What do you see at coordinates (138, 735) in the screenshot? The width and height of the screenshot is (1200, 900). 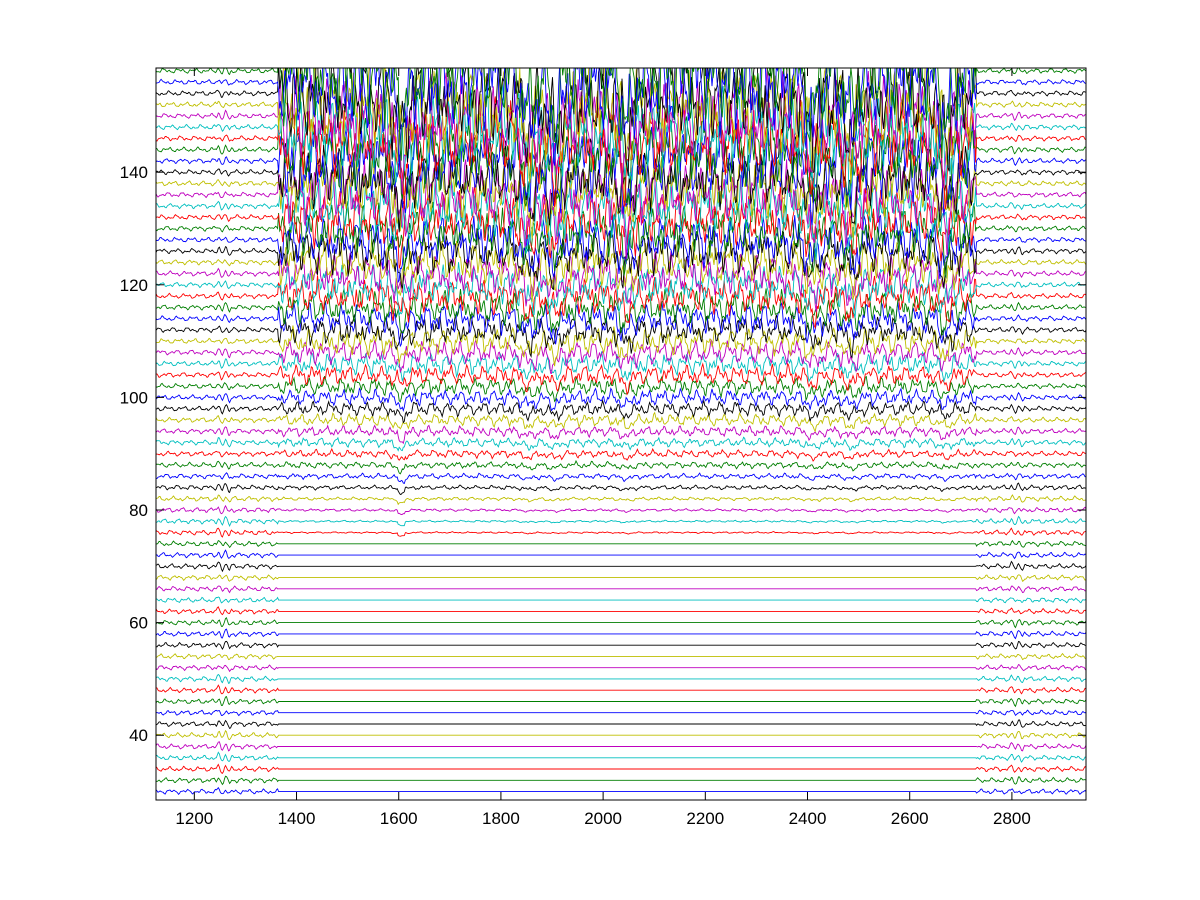 I see `y-tick-label: 40` at bounding box center [138, 735].